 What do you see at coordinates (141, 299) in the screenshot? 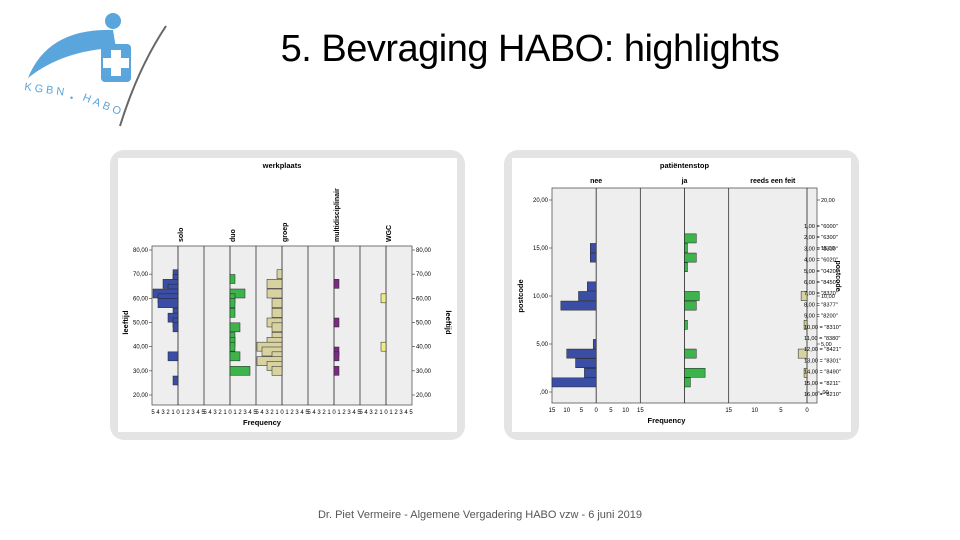
I see `y-tick-label: 60,00` at bounding box center [141, 299].